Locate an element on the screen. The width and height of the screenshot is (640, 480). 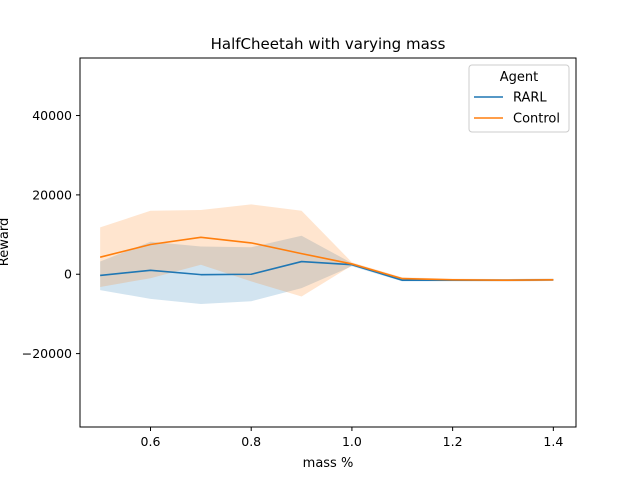
control-line is located at coordinates (326, 258).